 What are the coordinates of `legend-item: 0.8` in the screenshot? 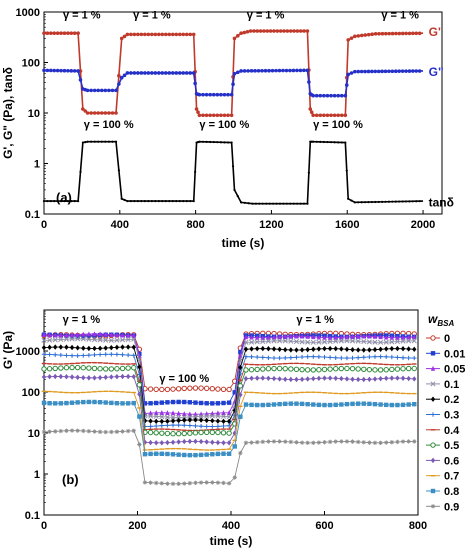 It's located at (442, 492).